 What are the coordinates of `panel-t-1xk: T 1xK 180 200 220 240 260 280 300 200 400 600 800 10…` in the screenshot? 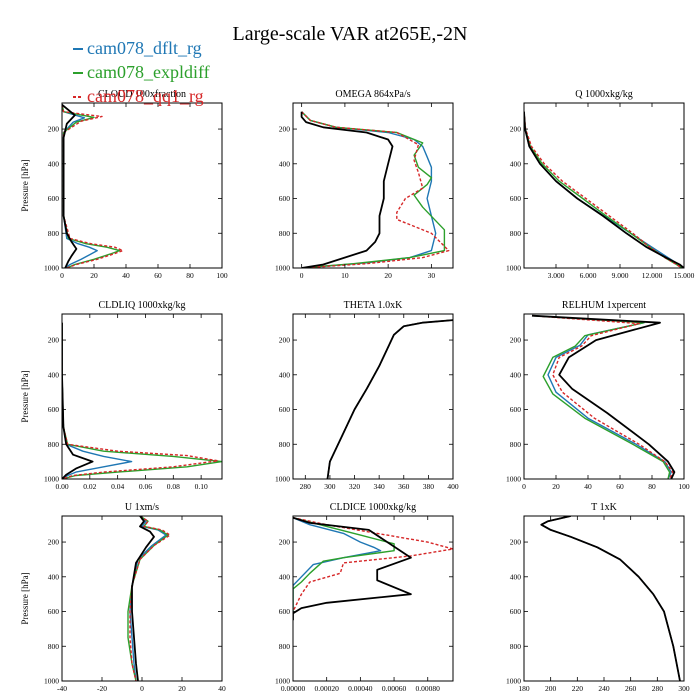 It's located at (598, 597).